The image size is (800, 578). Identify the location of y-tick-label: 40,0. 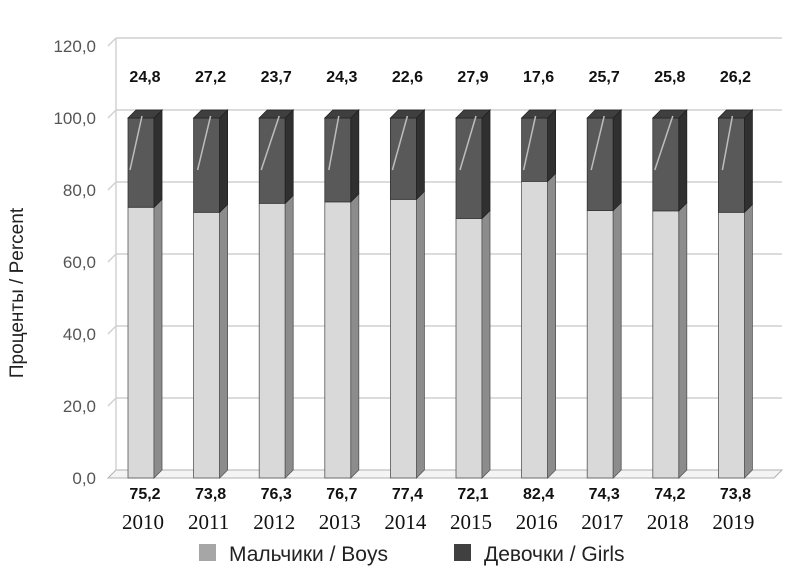
(79, 334).